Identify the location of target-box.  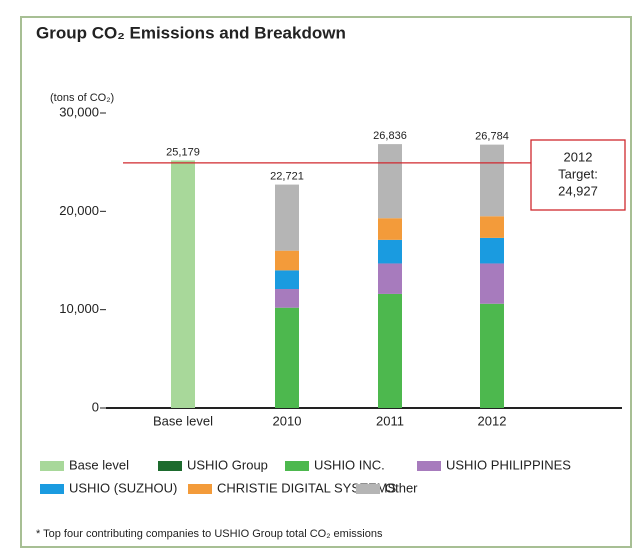
(578, 175).